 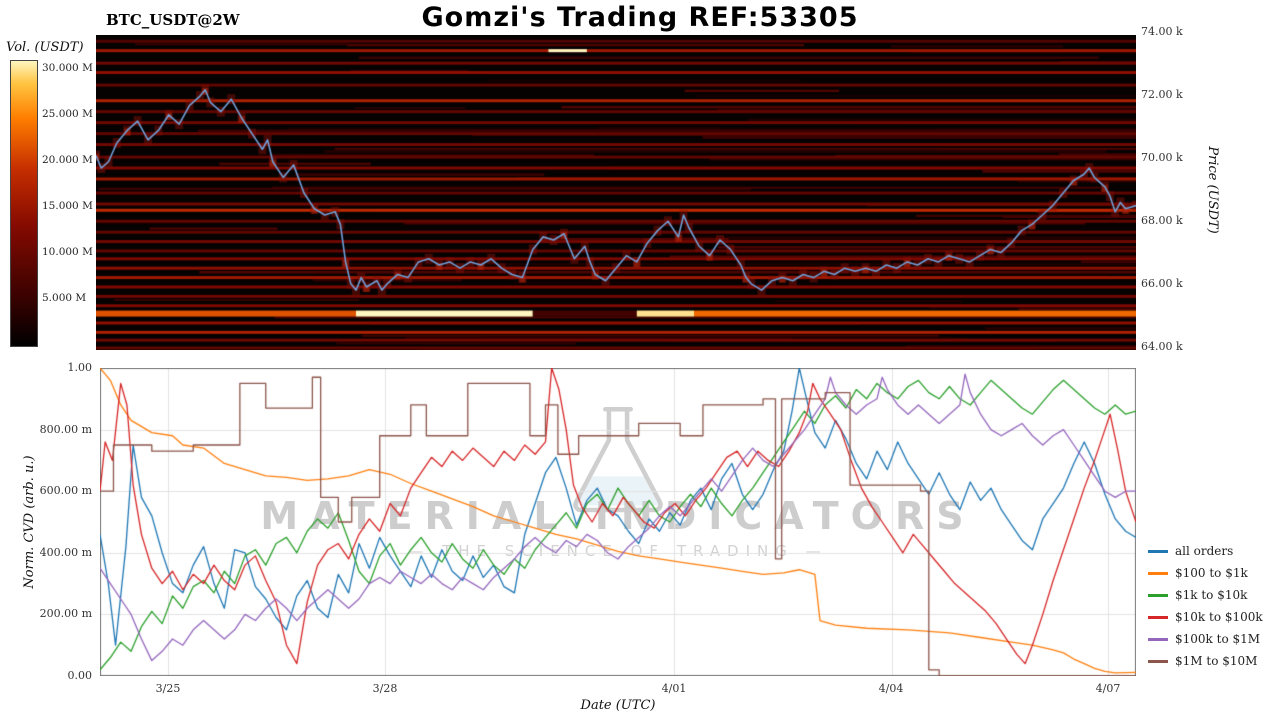 I want to click on price-tick-label: 74.00 k, so click(x=1162, y=31).